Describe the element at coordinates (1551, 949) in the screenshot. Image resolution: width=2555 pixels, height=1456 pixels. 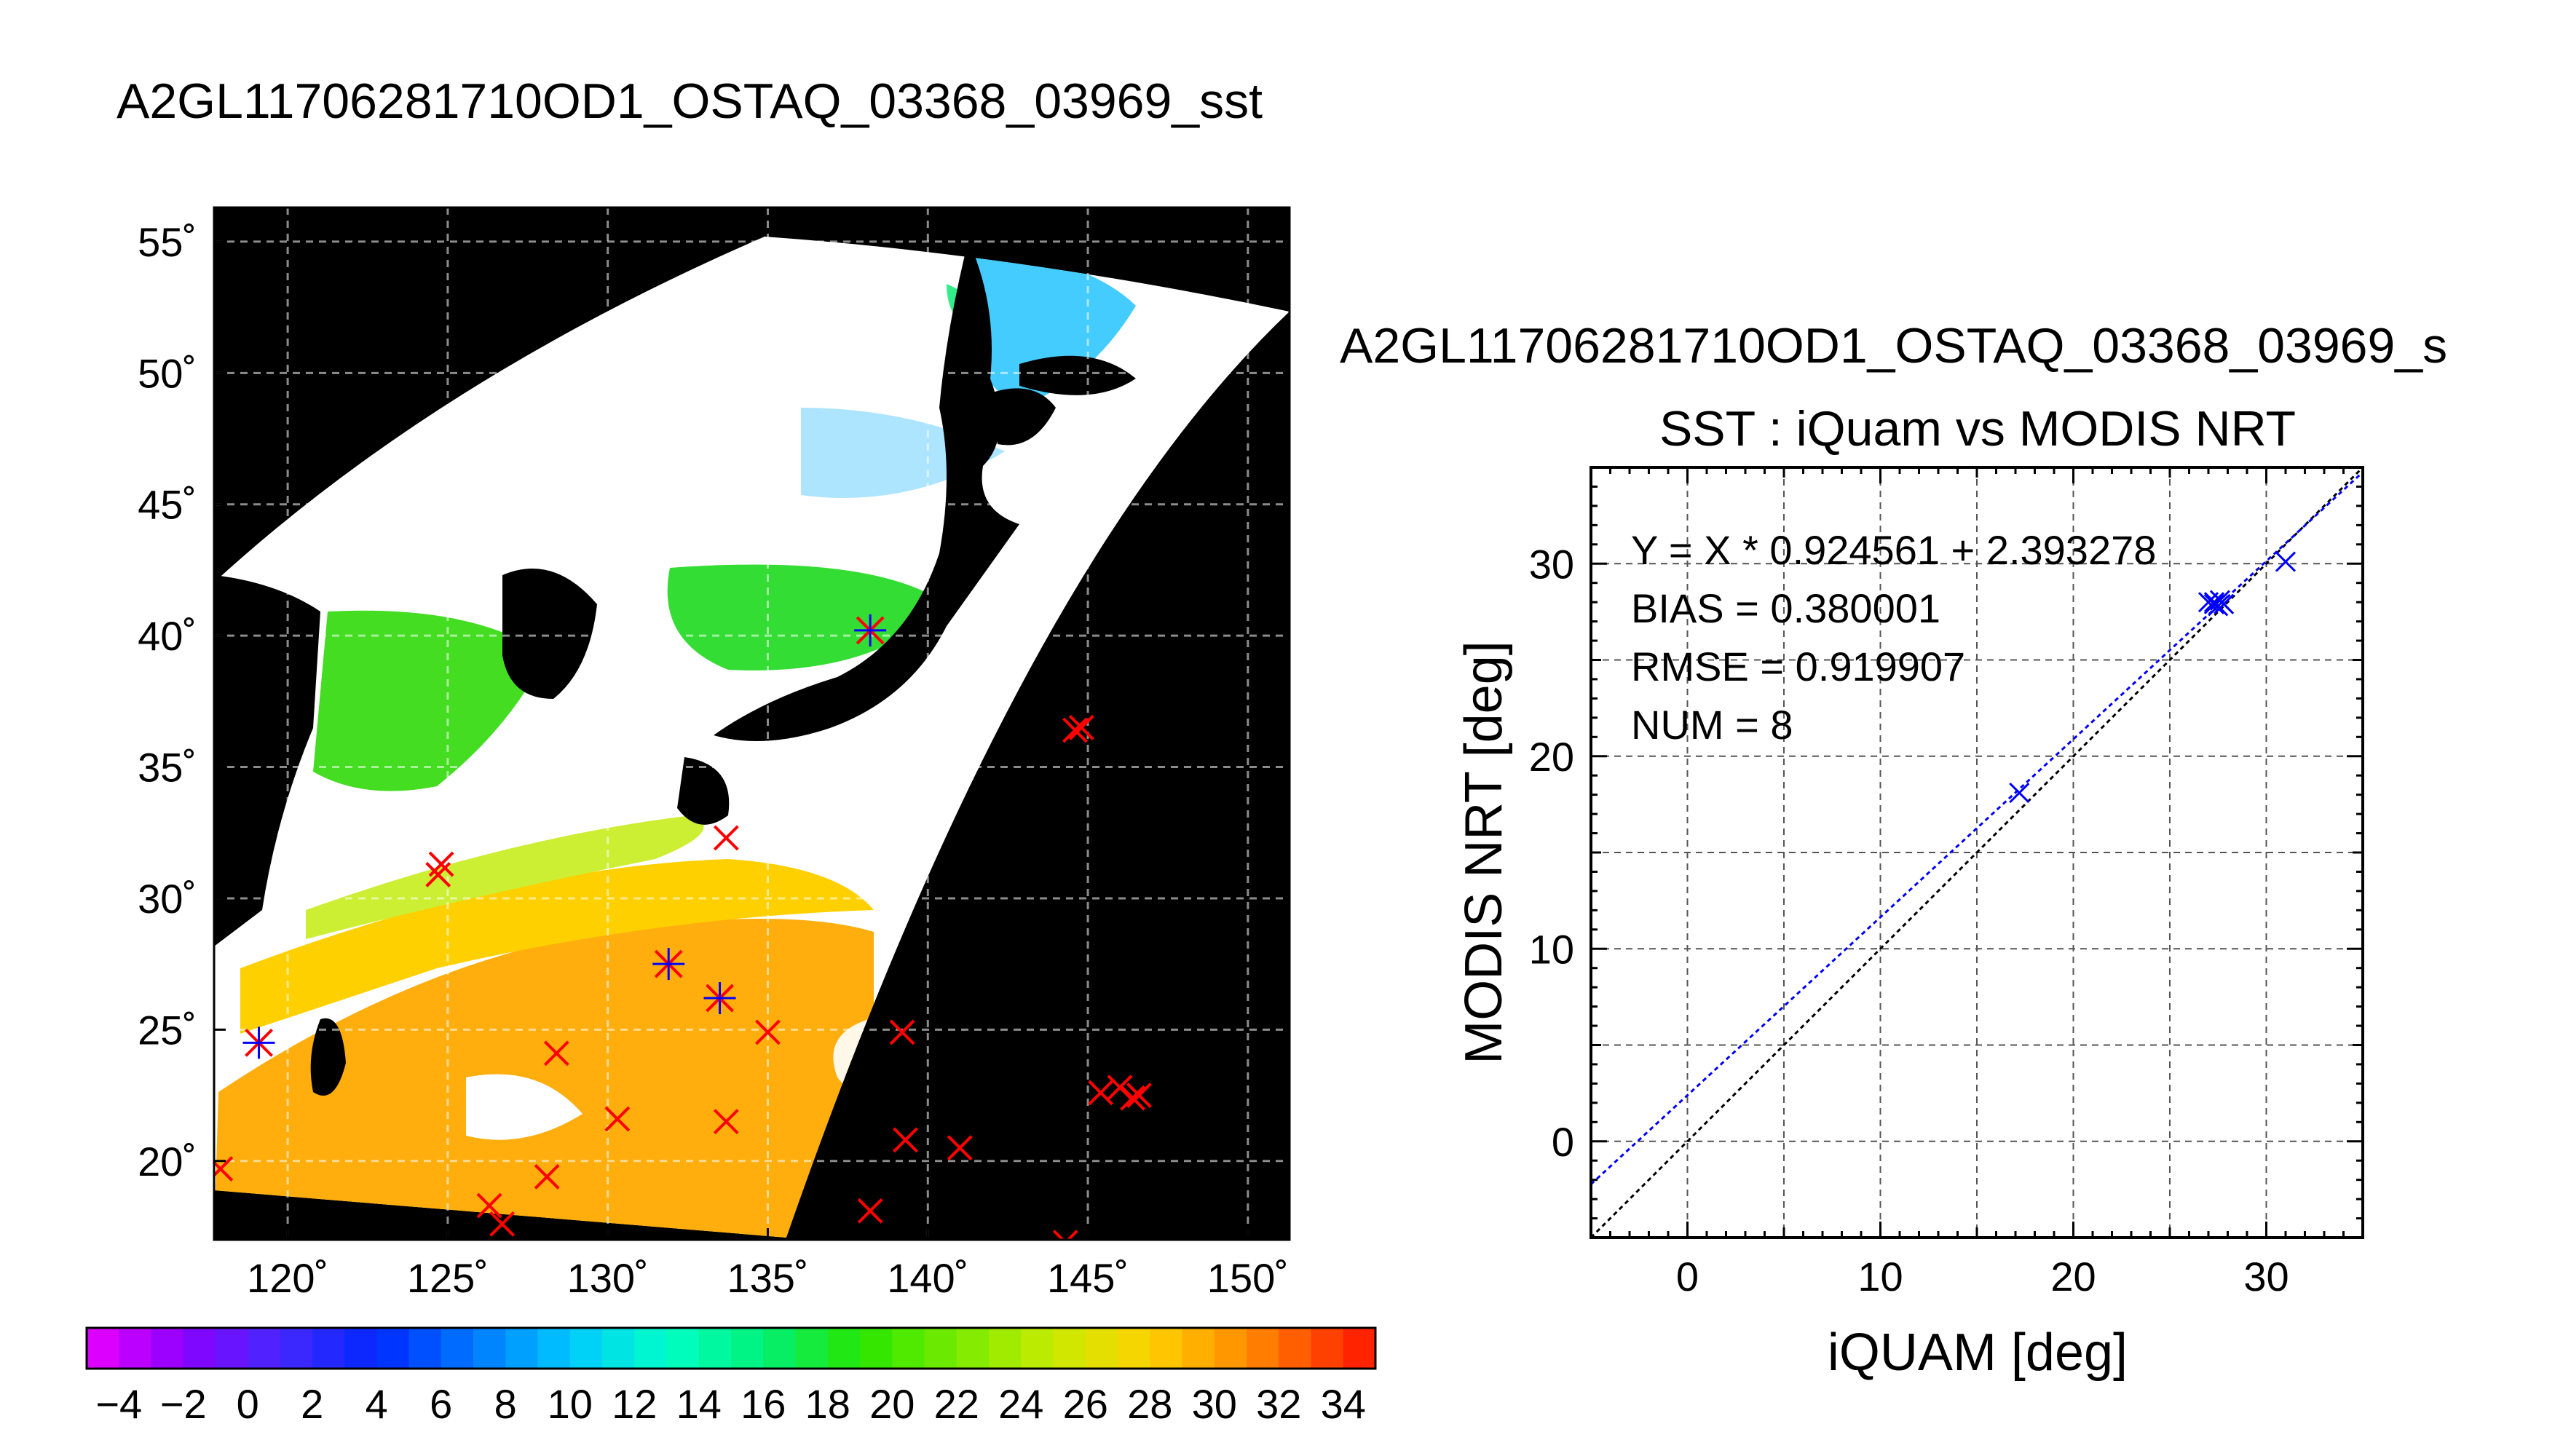
I see `y-tick-label: 10` at that location.